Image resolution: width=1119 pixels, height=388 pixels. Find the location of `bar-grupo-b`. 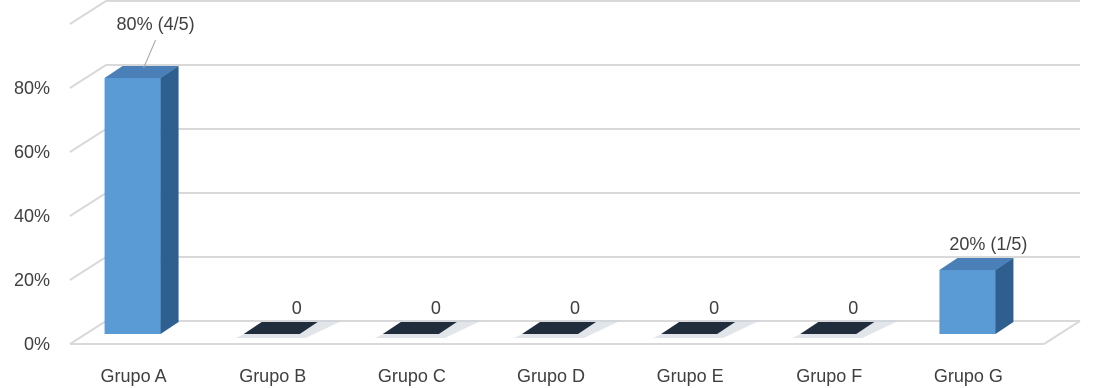

bar-grupo-b is located at coordinates (289, 329).